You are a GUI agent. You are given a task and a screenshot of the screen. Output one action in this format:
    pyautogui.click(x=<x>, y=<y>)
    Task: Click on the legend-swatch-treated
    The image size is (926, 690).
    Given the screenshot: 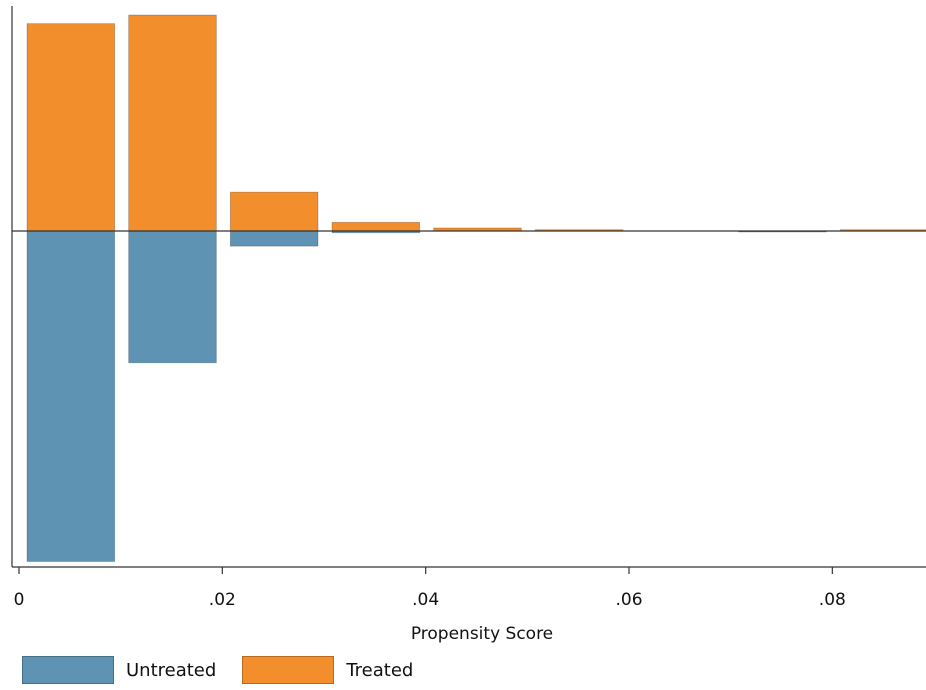 What is the action you would take?
    pyautogui.click(x=288, y=670)
    